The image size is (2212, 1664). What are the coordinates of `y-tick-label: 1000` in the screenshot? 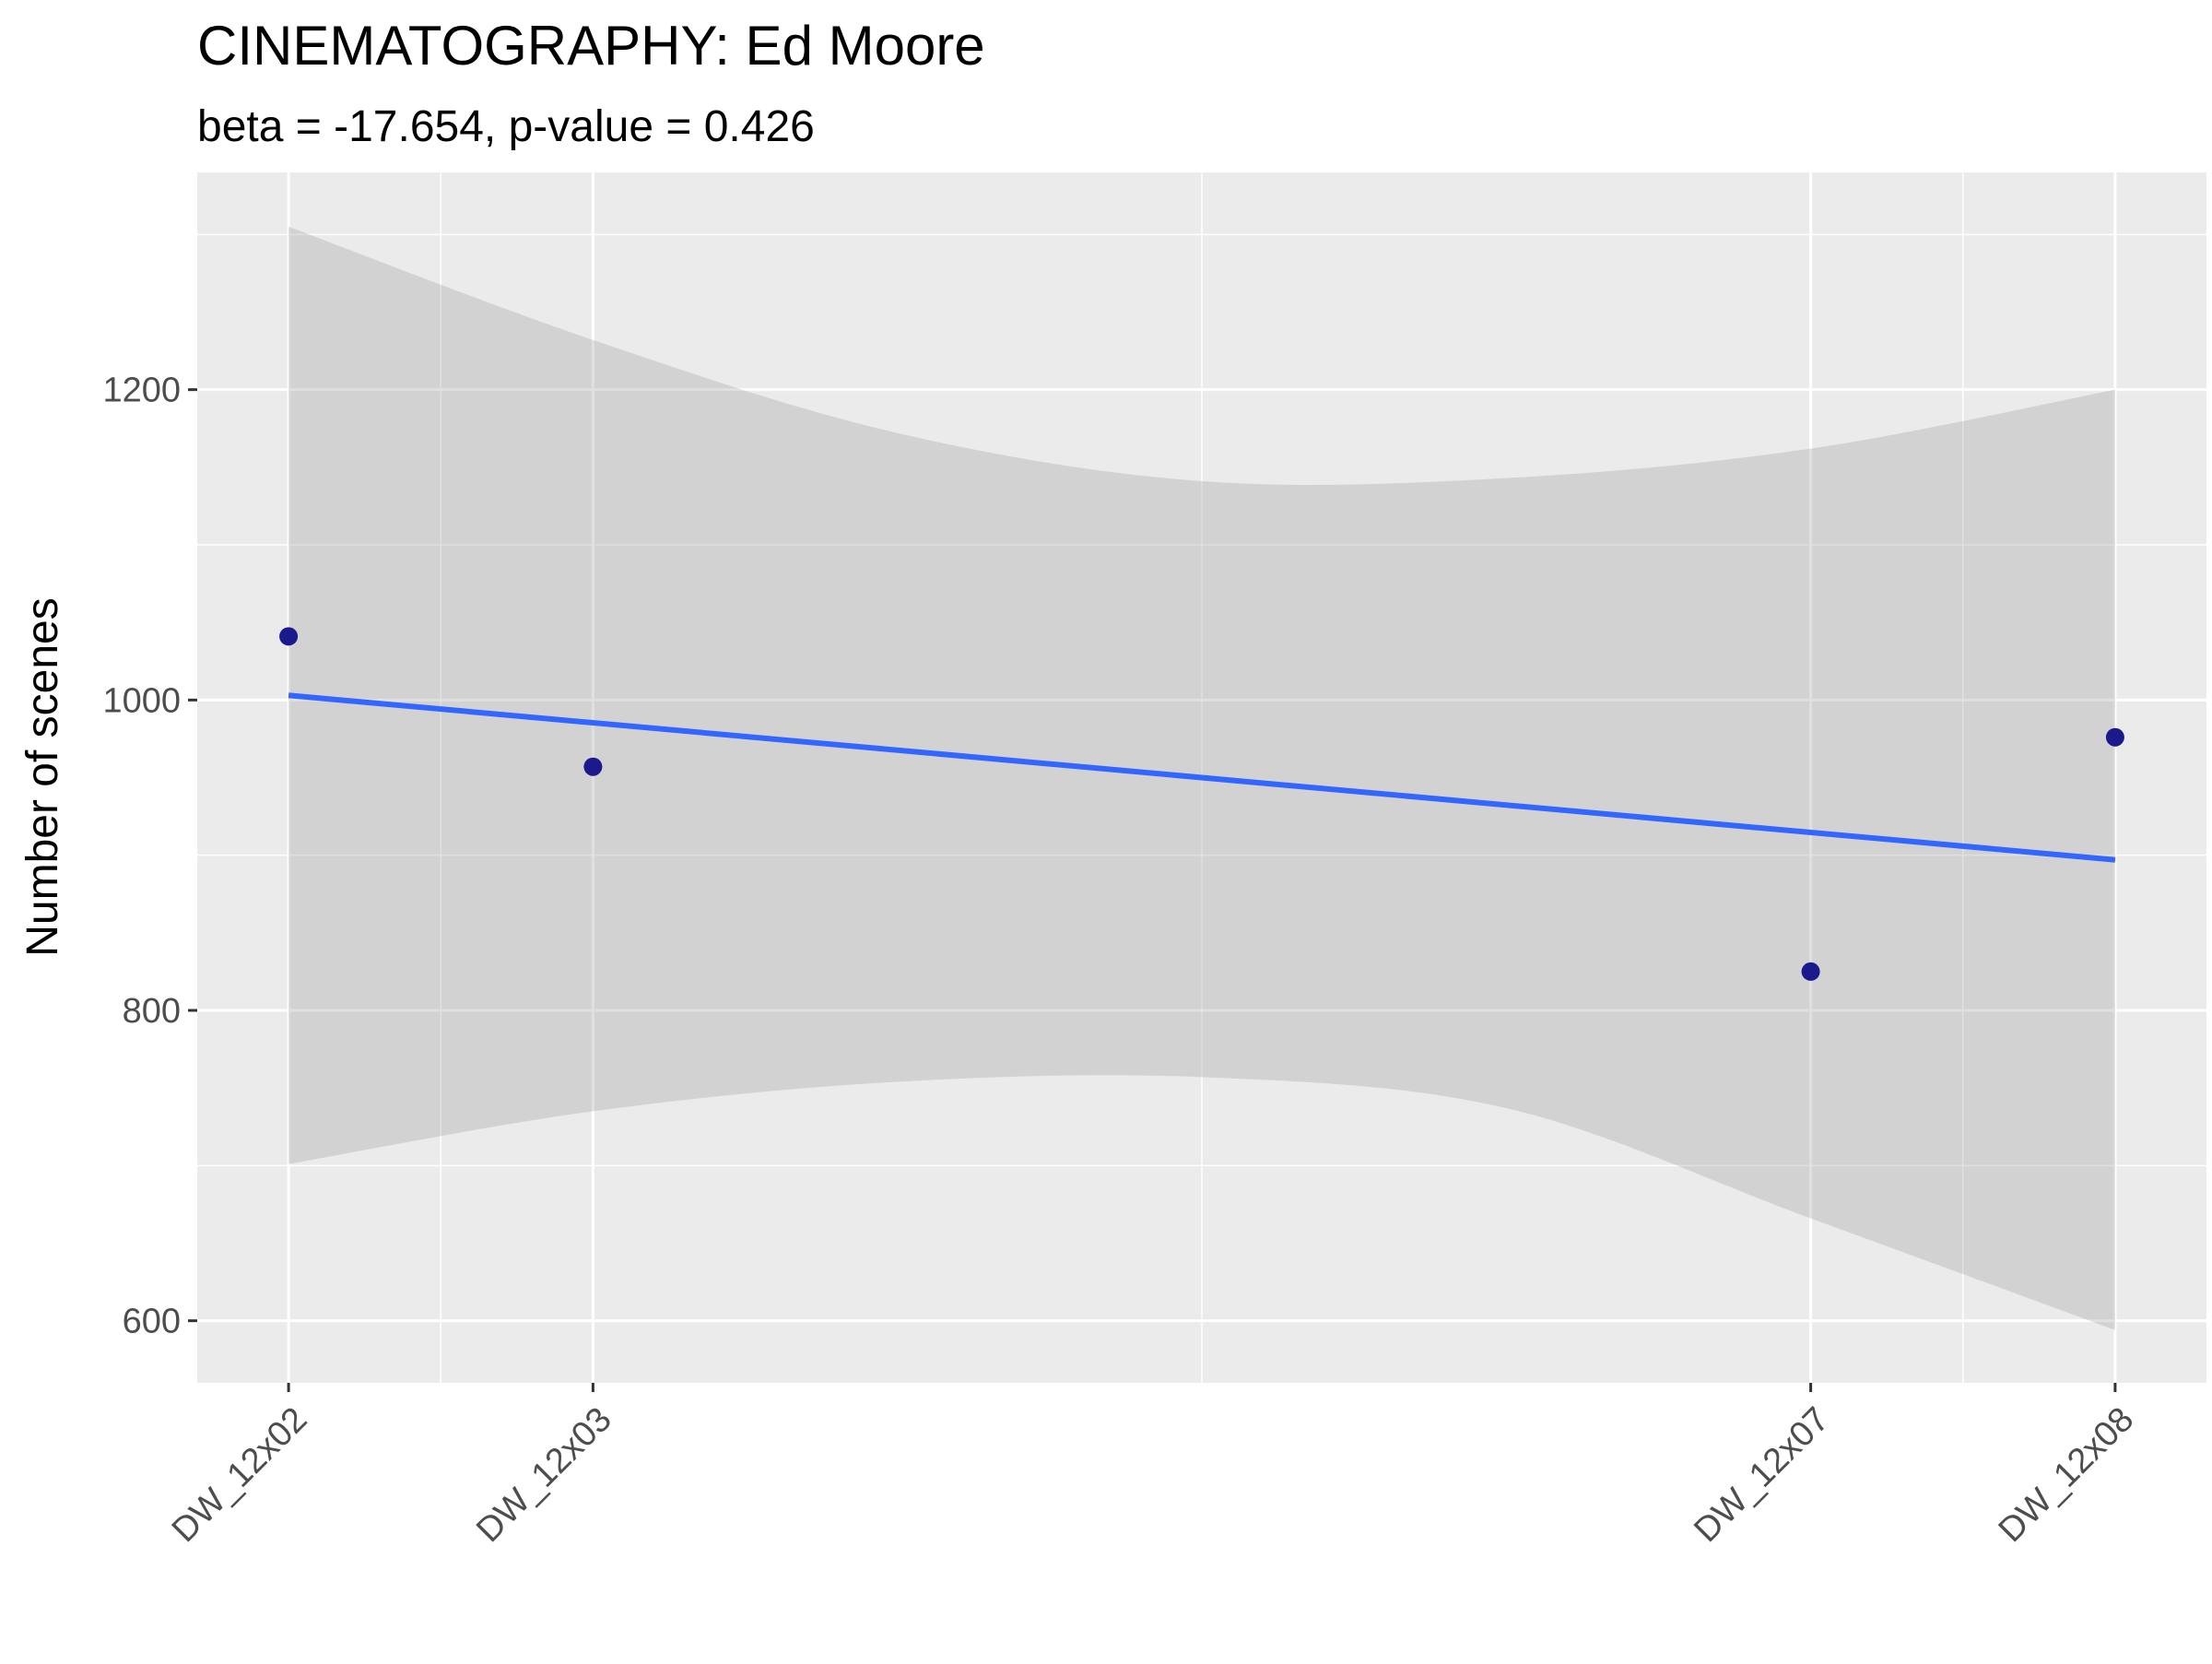 It's located at (141, 700).